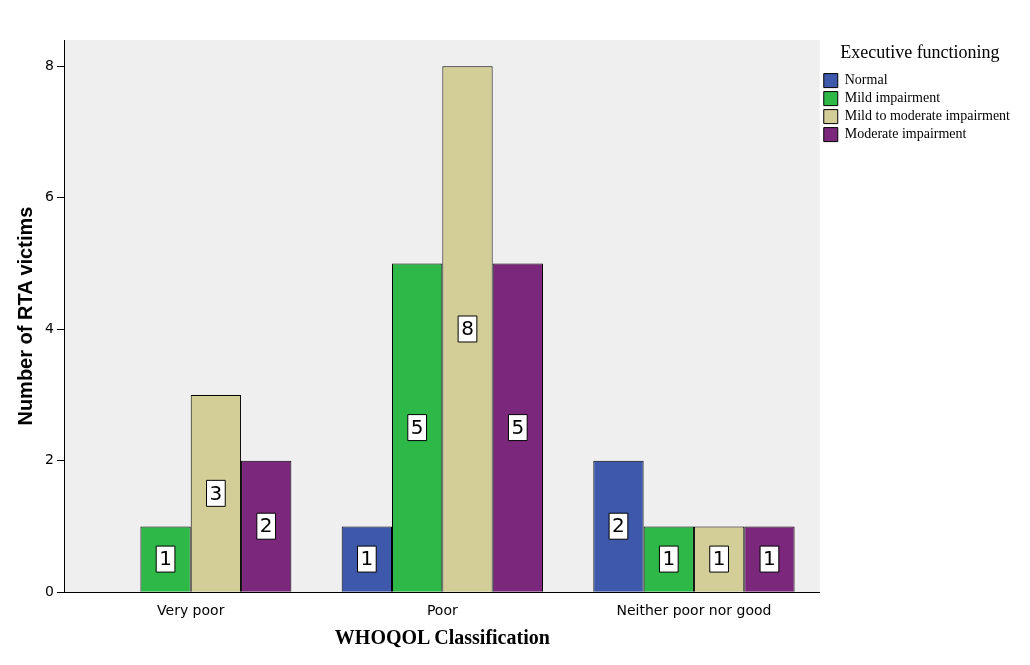  What do you see at coordinates (24, 316) in the screenshot?
I see `y-axis-title: Number of RTA victims` at bounding box center [24, 316].